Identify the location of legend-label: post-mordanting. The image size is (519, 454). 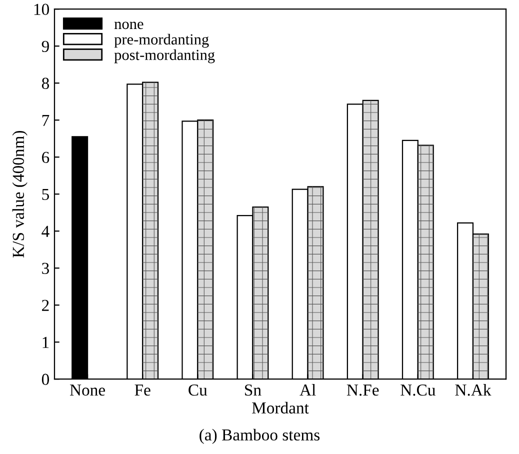
(164, 56).